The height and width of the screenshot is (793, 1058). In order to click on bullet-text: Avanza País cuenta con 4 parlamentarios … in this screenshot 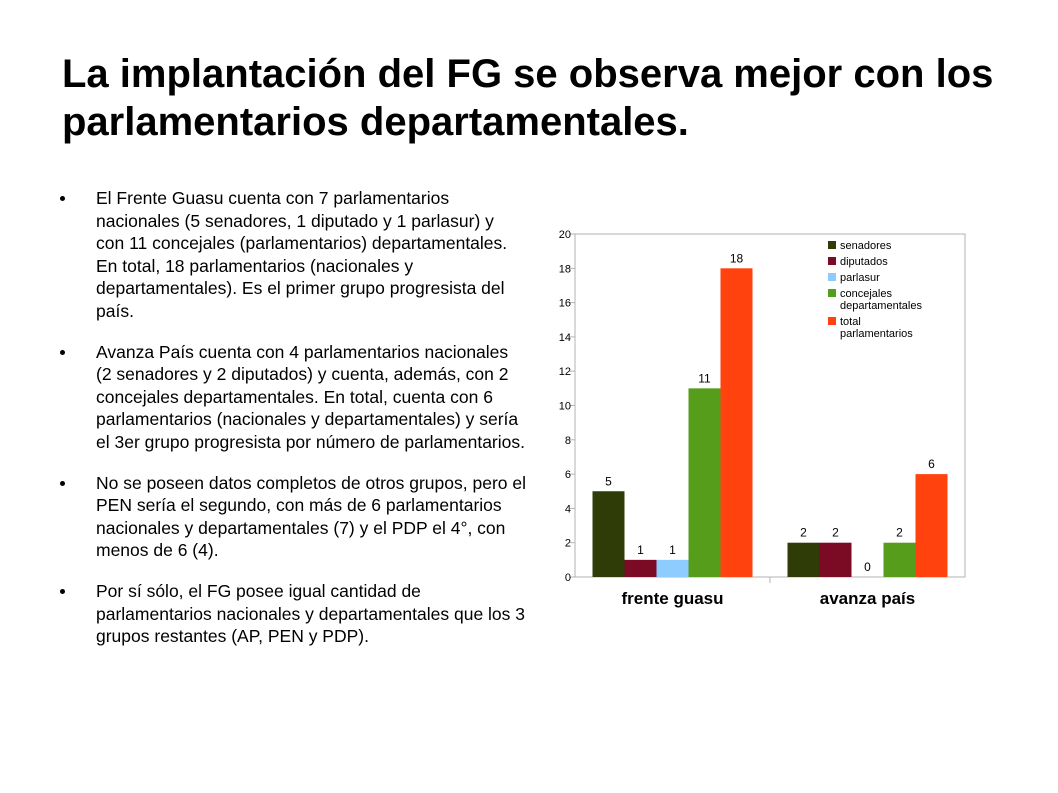, I will do `click(310, 396)`.